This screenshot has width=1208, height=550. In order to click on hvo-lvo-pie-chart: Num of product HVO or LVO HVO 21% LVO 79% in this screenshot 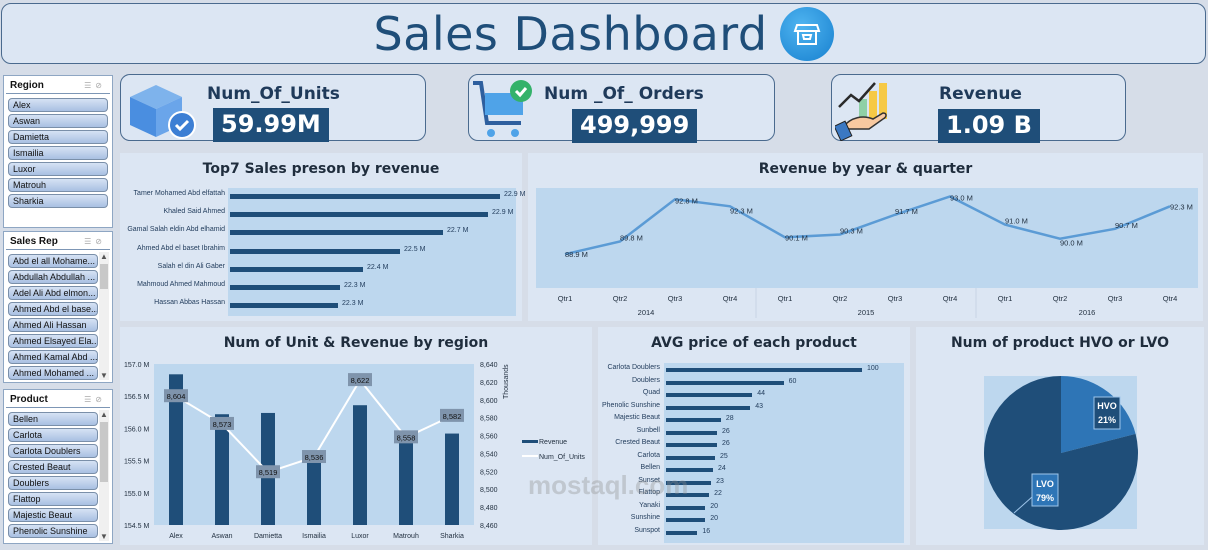, I will do `click(1060, 436)`.